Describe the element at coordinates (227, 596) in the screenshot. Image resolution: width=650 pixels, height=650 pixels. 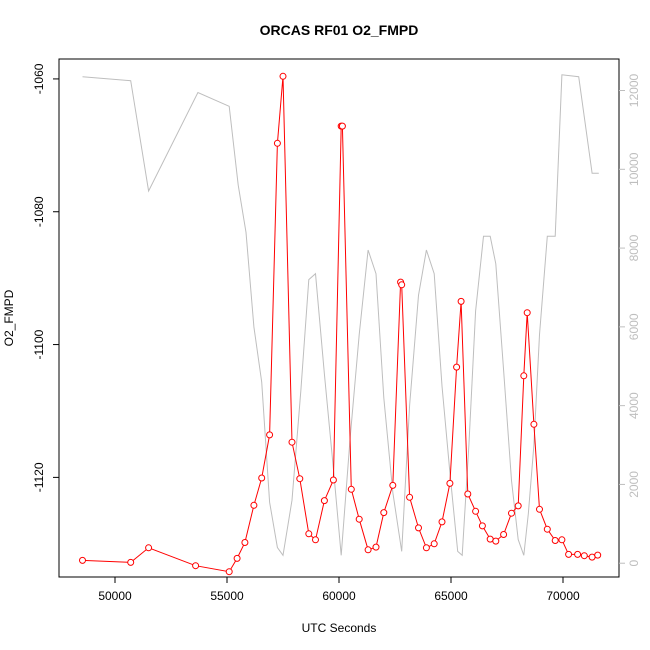
I see `x-tick-label: 55000` at that location.